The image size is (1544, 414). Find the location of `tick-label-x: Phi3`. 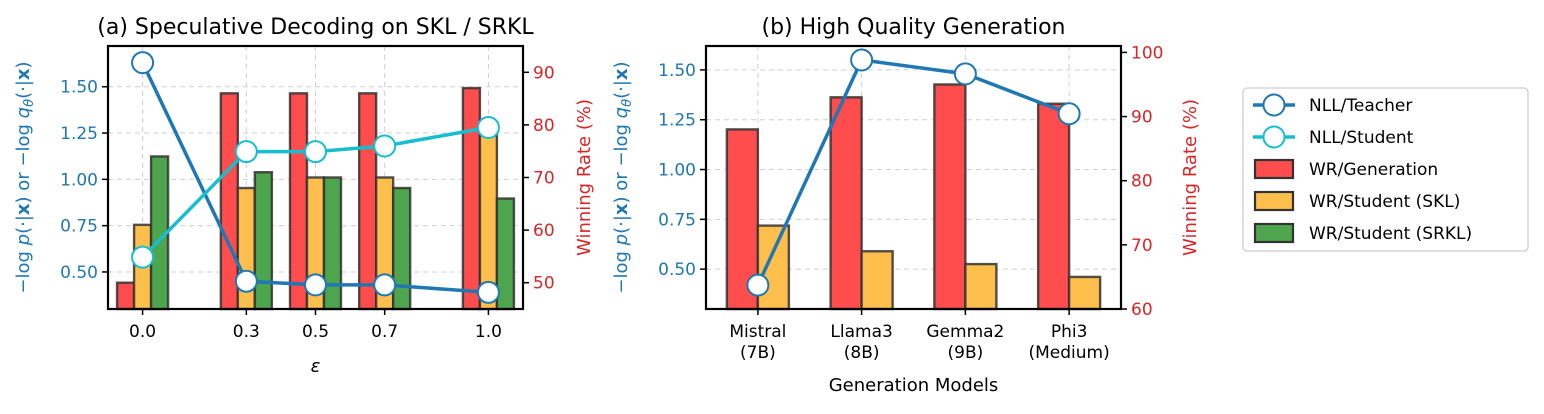

tick-label-x: Phi3 is located at coordinates (1069, 332).